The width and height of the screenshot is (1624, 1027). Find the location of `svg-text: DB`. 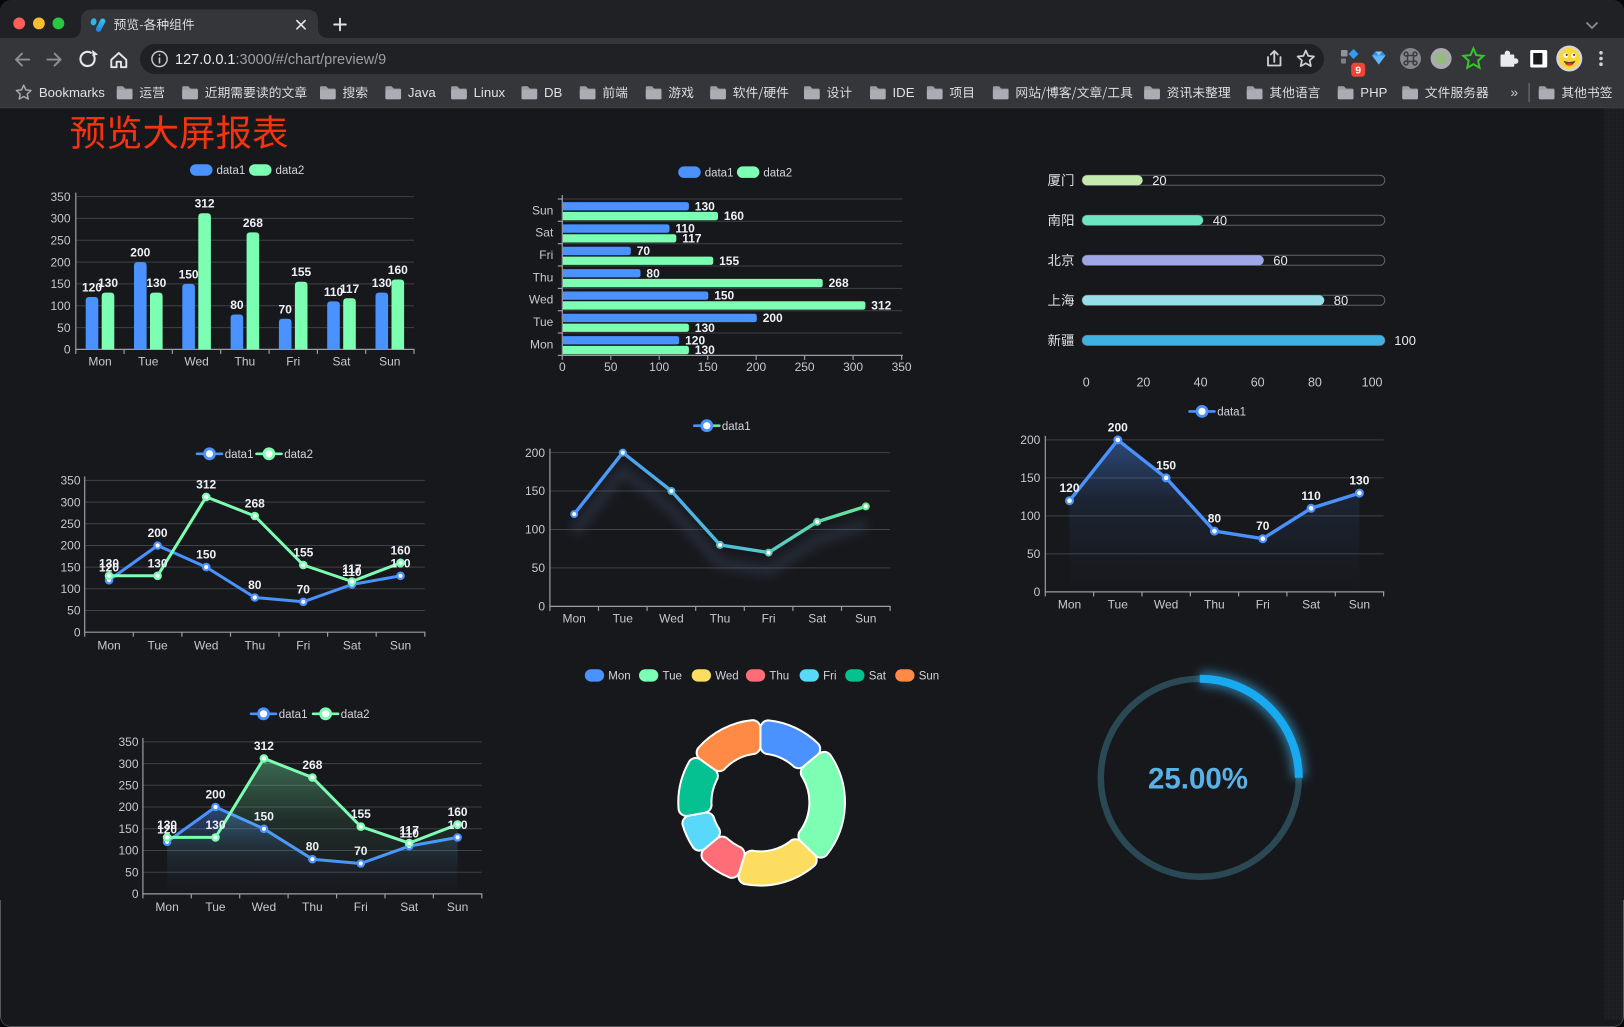

svg-text: DB is located at coordinates (553, 92).